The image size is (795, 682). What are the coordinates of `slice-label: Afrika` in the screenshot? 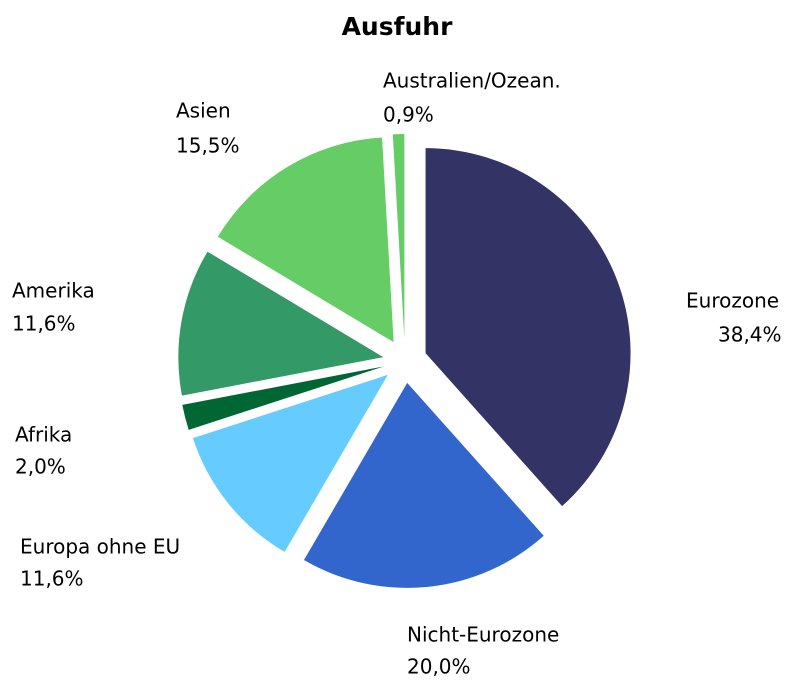 It's located at (43, 435).